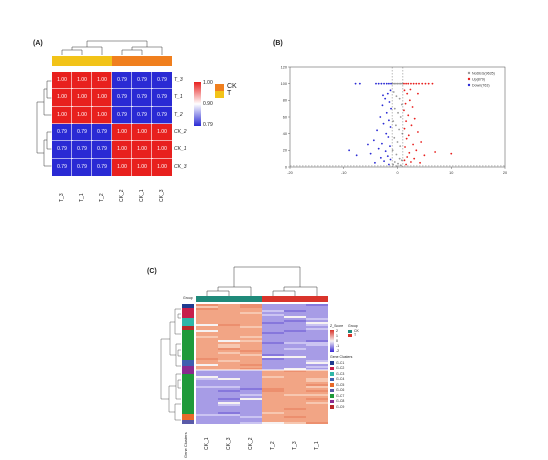  What do you see at coordinates (152, 271) in the screenshot?
I see `panel-c-label: (C)` at bounding box center [152, 271].